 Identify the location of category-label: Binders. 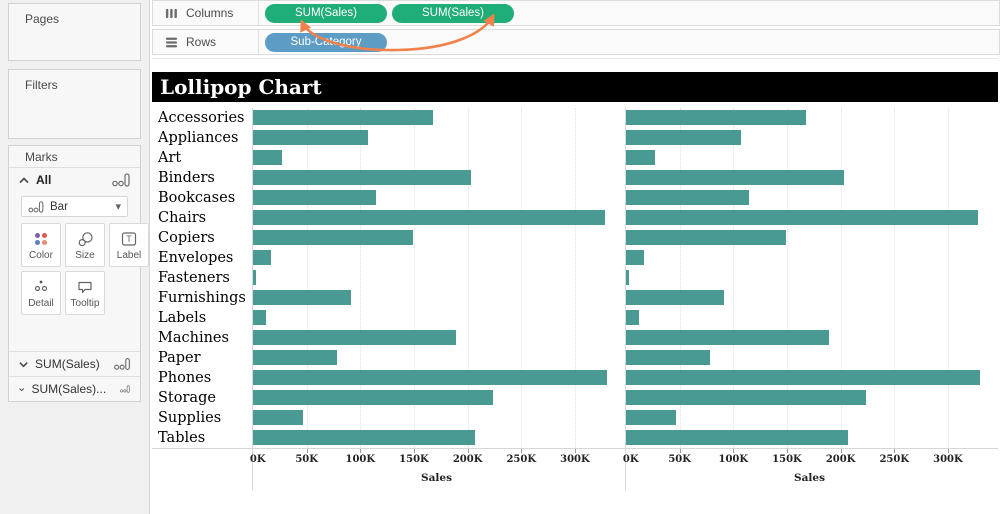
(186, 178).